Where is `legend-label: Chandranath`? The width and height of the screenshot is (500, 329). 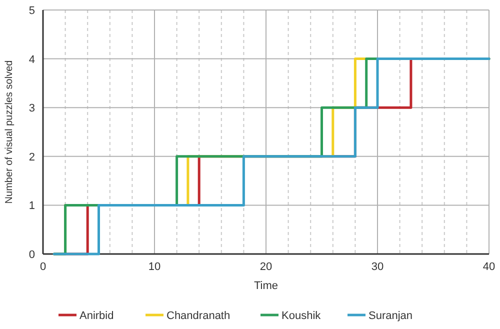
legend-label: Chandranath is located at coordinates (198, 316).